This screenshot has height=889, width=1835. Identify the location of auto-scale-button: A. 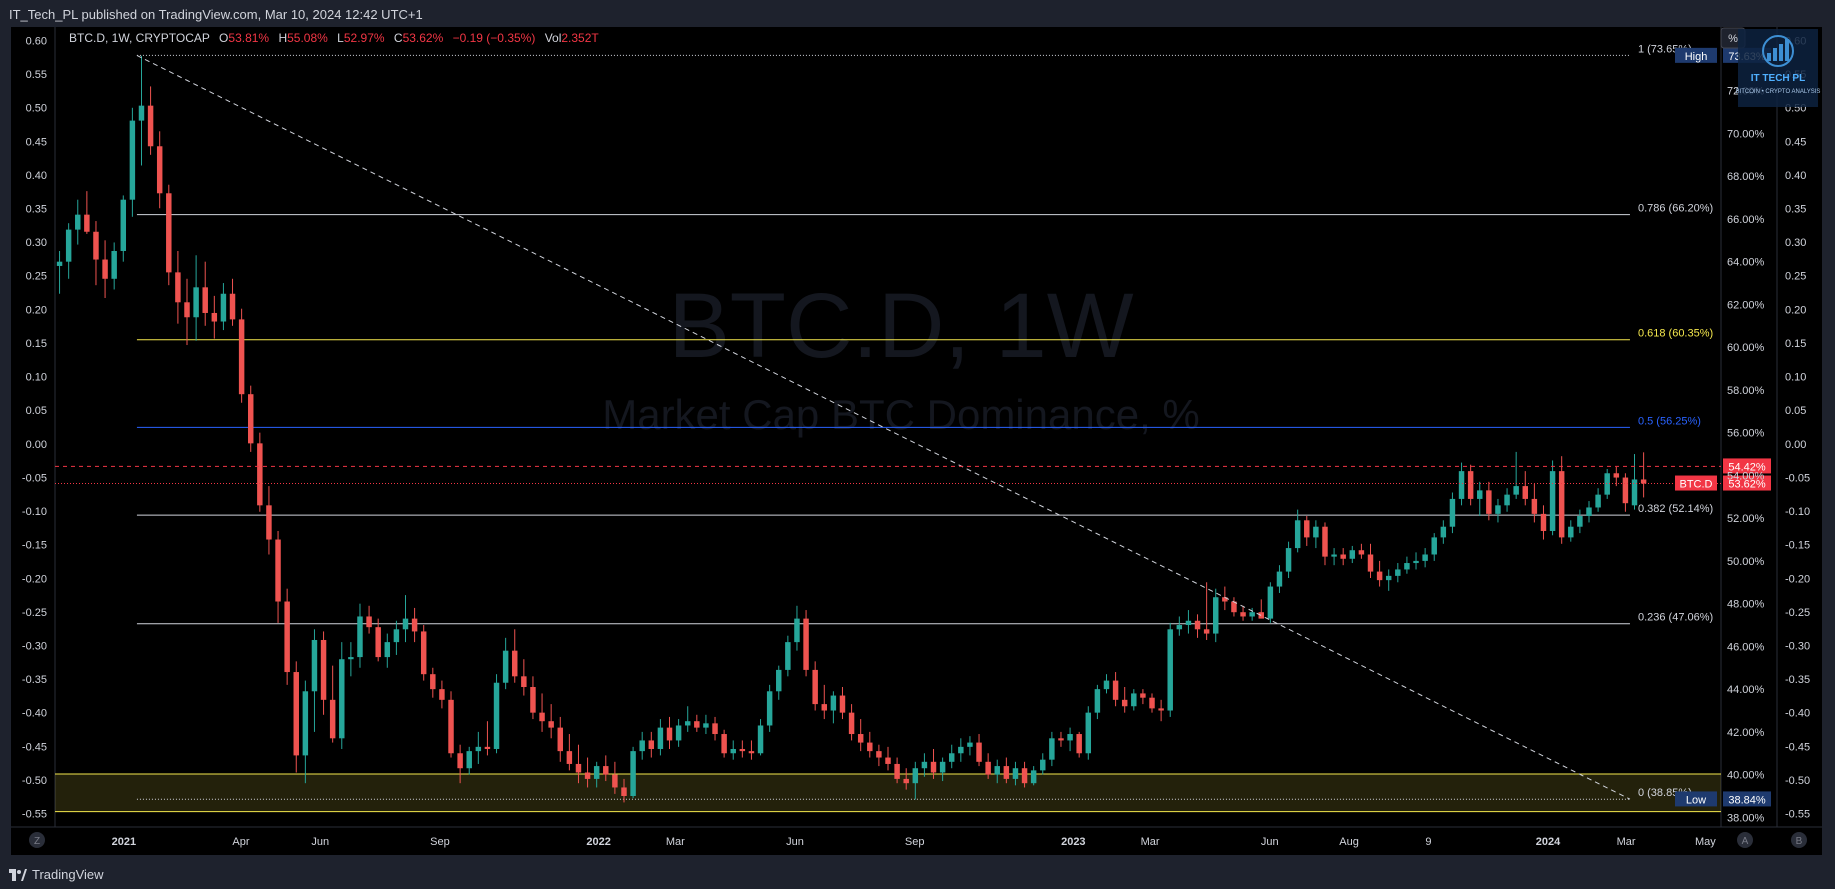
(1745, 840).